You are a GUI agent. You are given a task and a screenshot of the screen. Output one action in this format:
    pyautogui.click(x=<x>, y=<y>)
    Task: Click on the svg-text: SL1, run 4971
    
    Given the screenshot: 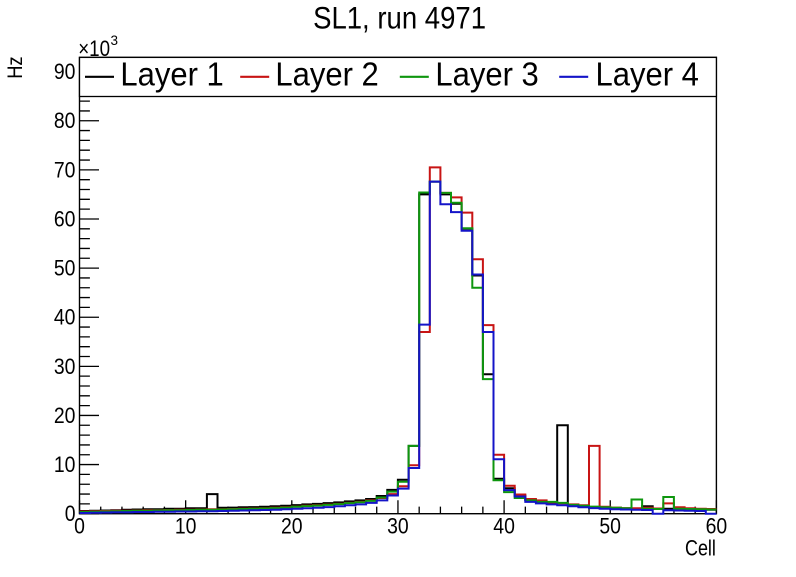 What is the action you would take?
    pyautogui.click(x=399, y=18)
    